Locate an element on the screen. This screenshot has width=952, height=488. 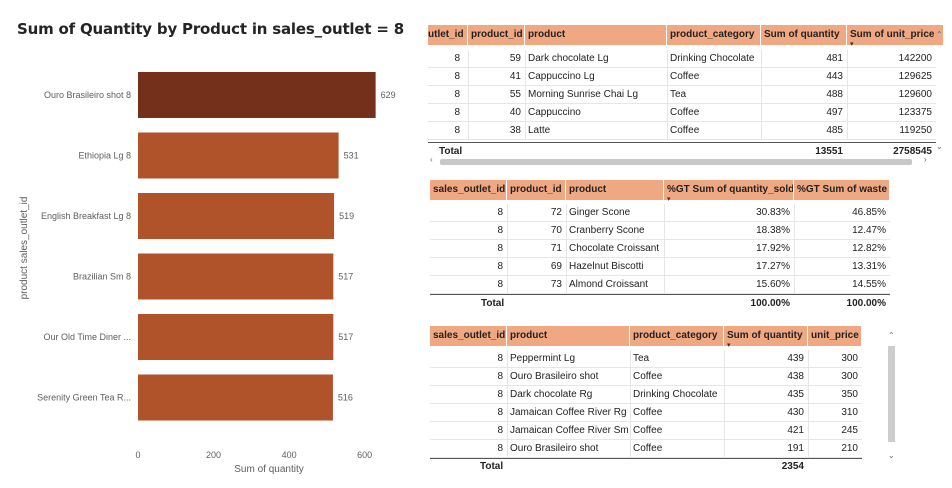
data-label: 629 is located at coordinates (388, 95).